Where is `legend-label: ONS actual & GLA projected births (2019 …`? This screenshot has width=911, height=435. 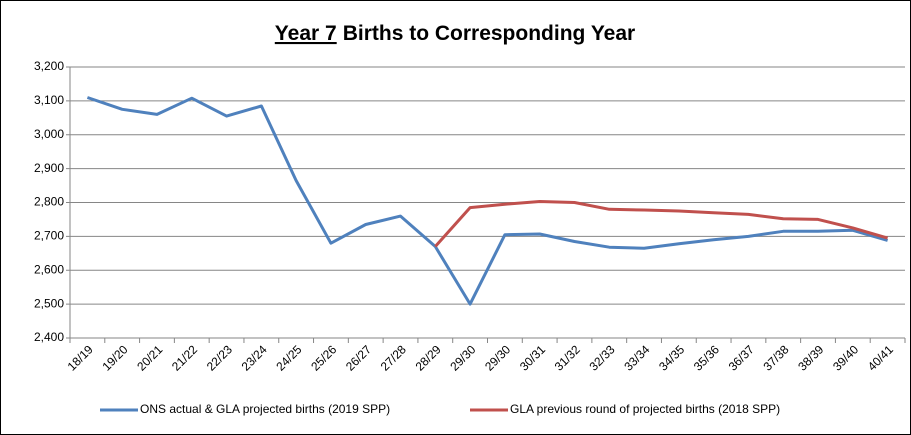
legend-label: ONS actual & GLA projected births (2019 … is located at coordinates (265, 409).